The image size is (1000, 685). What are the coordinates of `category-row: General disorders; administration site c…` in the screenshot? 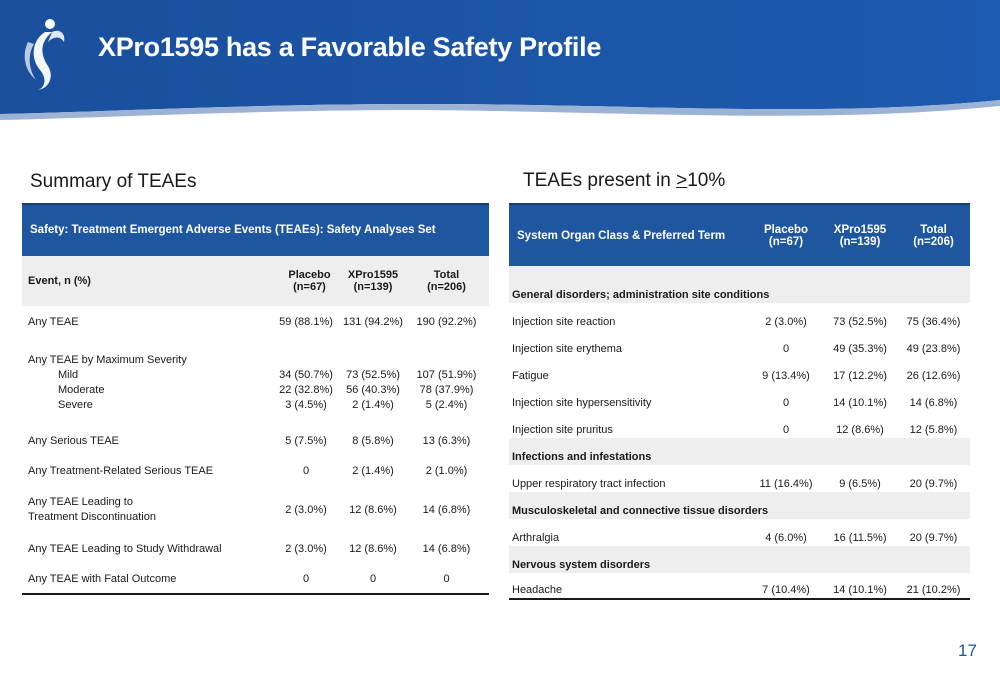 It's located at (739, 284).